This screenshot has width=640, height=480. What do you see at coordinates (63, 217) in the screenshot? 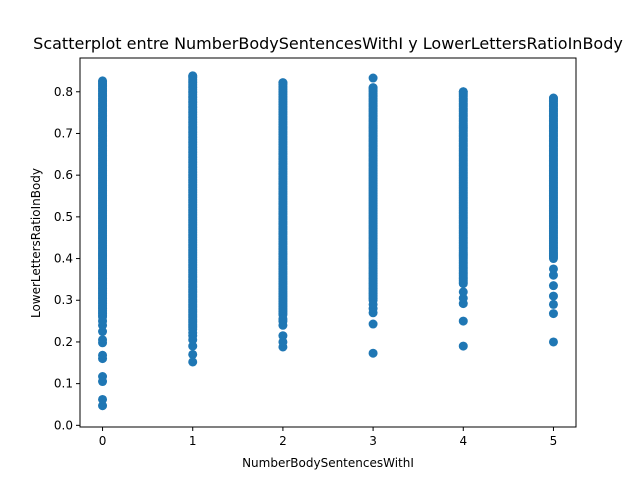
I see `y-tick-label: 0.5` at bounding box center [63, 217].